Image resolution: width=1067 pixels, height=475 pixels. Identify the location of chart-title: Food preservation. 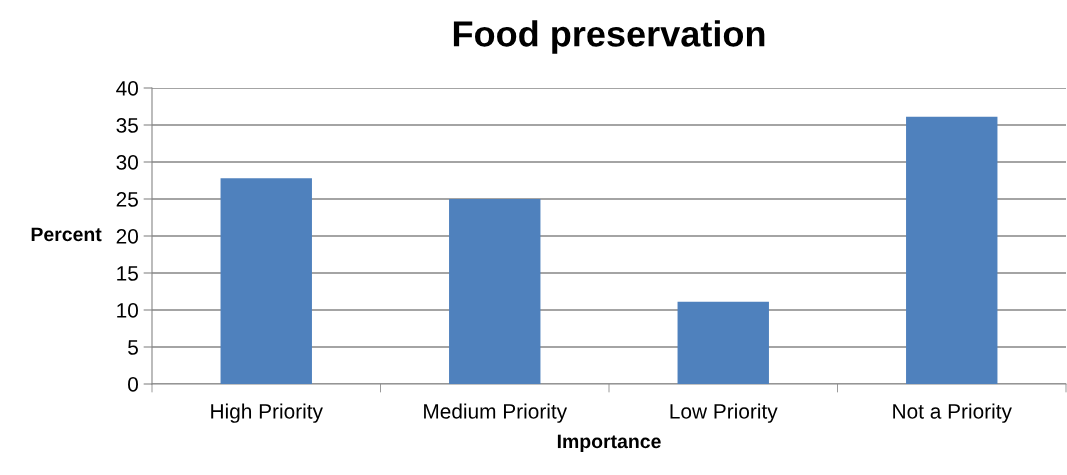
(609, 37).